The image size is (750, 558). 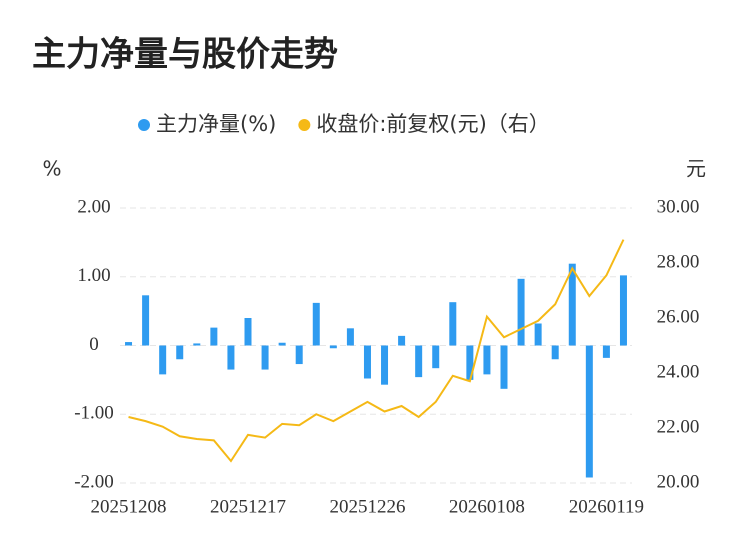 What do you see at coordinates (678, 426) in the screenshot?
I see `y2-tick-label: 22.00` at bounding box center [678, 426].